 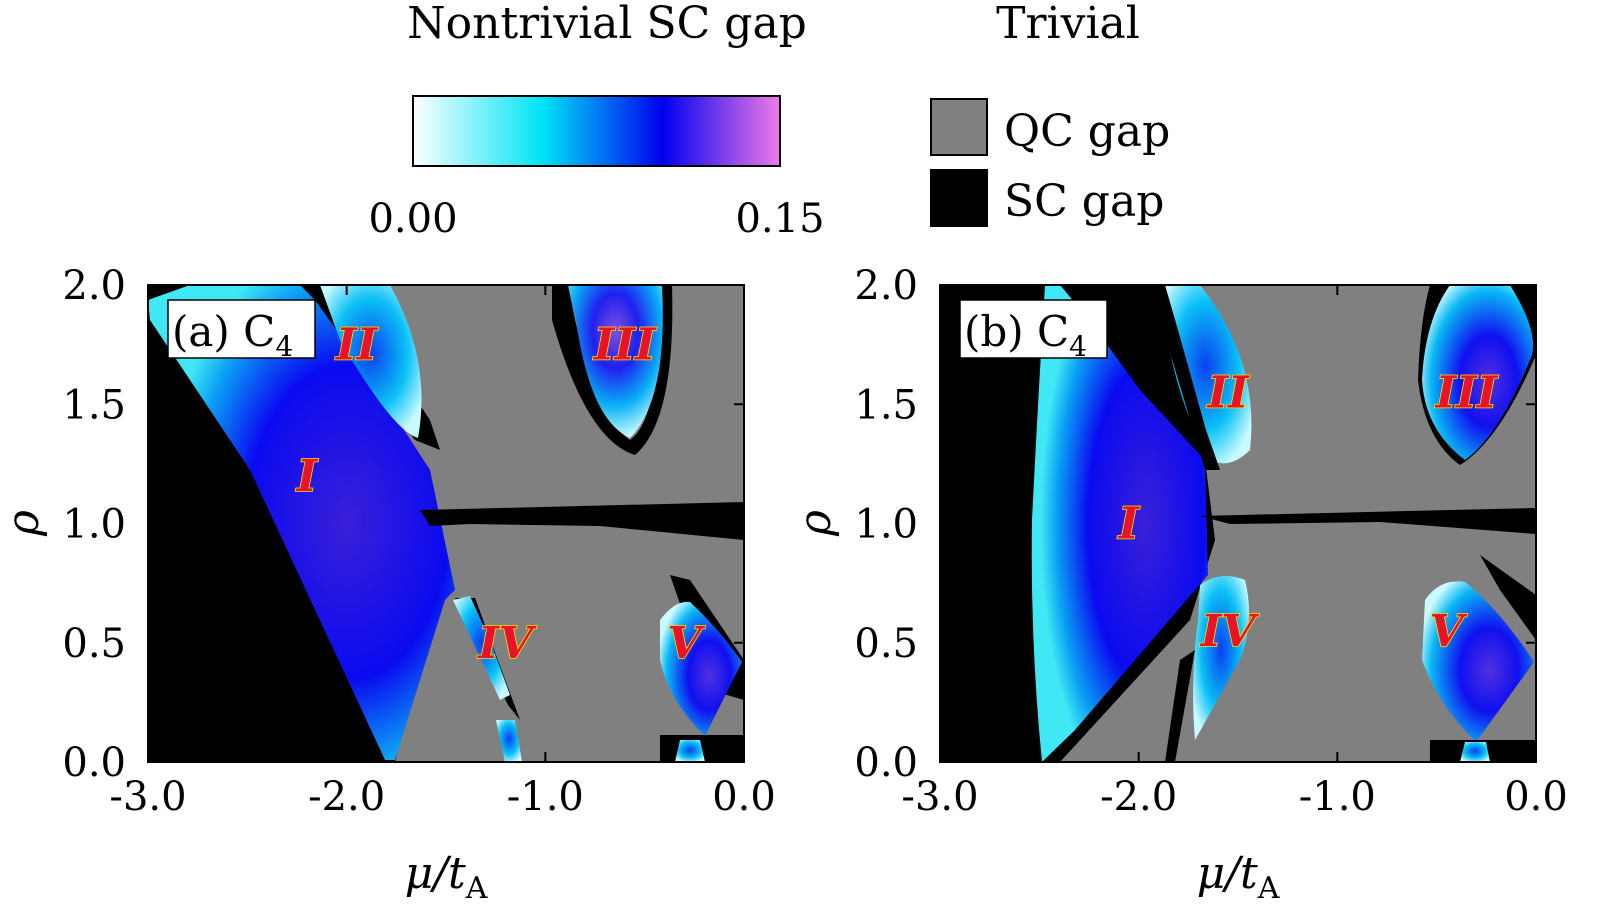 What do you see at coordinates (94, 405) in the screenshot?
I see `panel-a-ytick-label-3: 1.5` at bounding box center [94, 405].